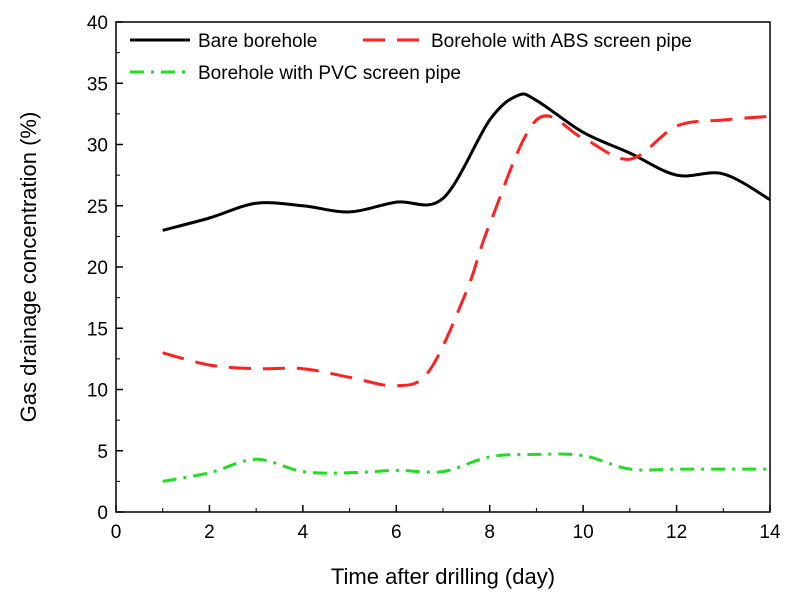 This screenshot has height=592, width=785. What do you see at coordinates (676, 532) in the screenshot?
I see `x-tick-label: 12` at bounding box center [676, 532].